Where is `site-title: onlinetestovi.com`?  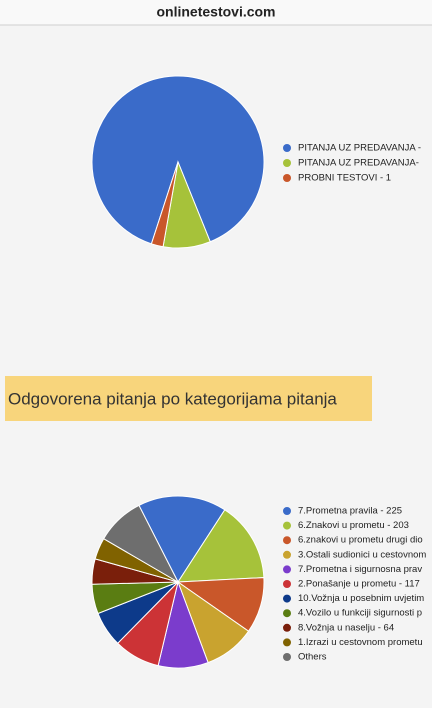 site-title: onlinetestovi.com is located at coordinates (215, 12).